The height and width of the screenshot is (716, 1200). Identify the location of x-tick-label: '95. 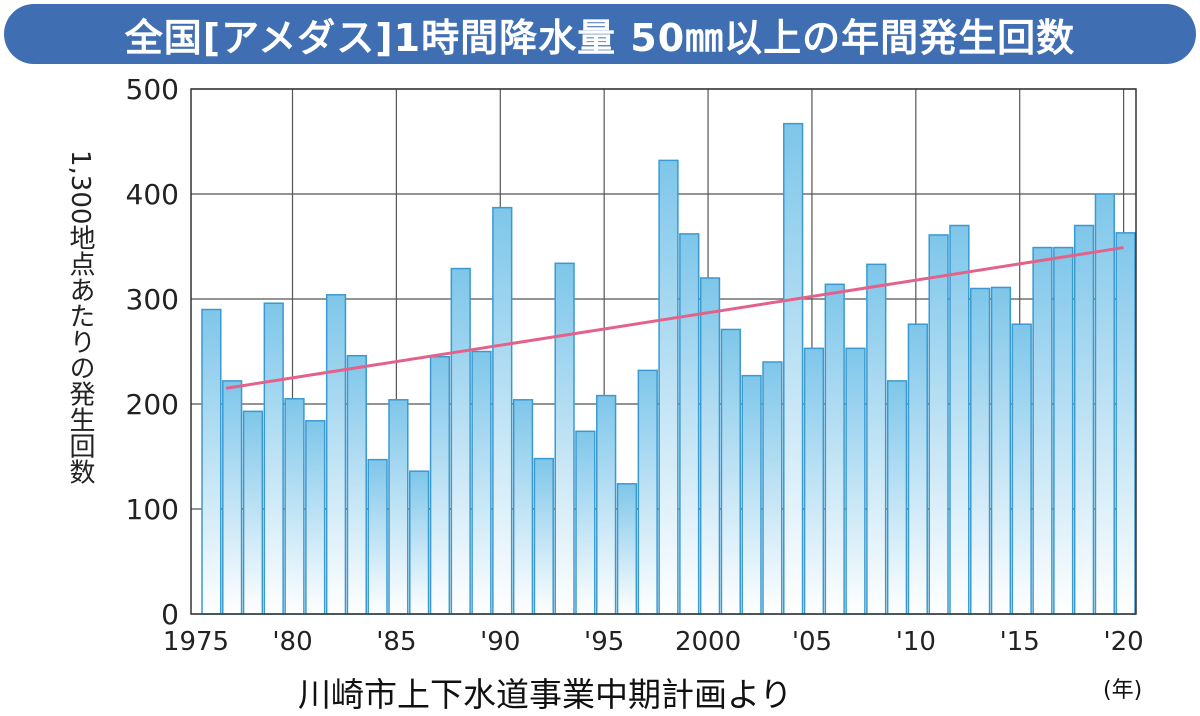
(604, 642).